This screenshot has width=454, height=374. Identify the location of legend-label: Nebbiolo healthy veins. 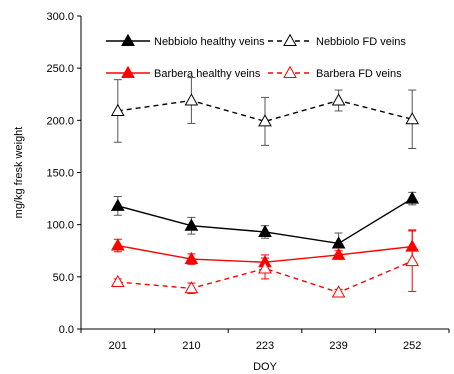
(209, 42).